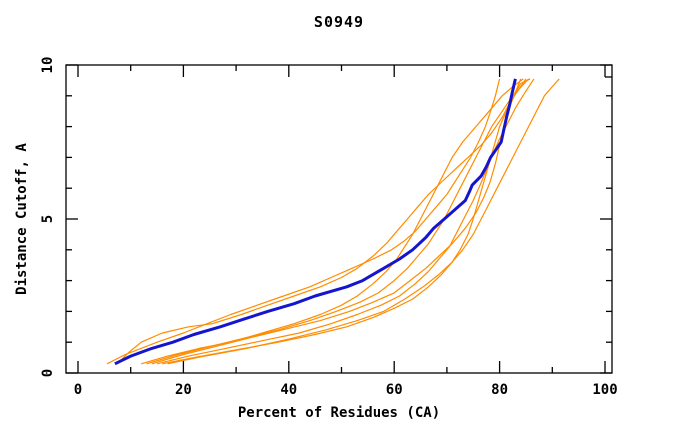  Describe the element at coordinates (48, 219) in the screenshot. I see `y-tick-label: 5` at that location.